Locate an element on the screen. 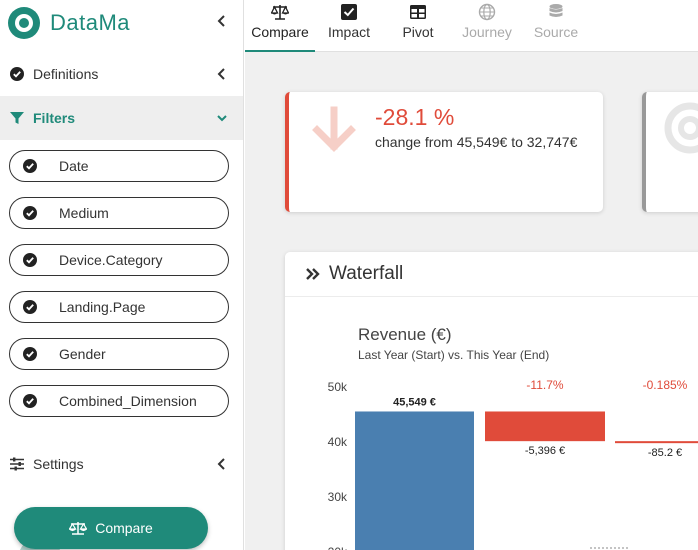 The height and width of the screenshot is (550, 698). kpi-value: -28.1 % is located at coordinates (415, 117).